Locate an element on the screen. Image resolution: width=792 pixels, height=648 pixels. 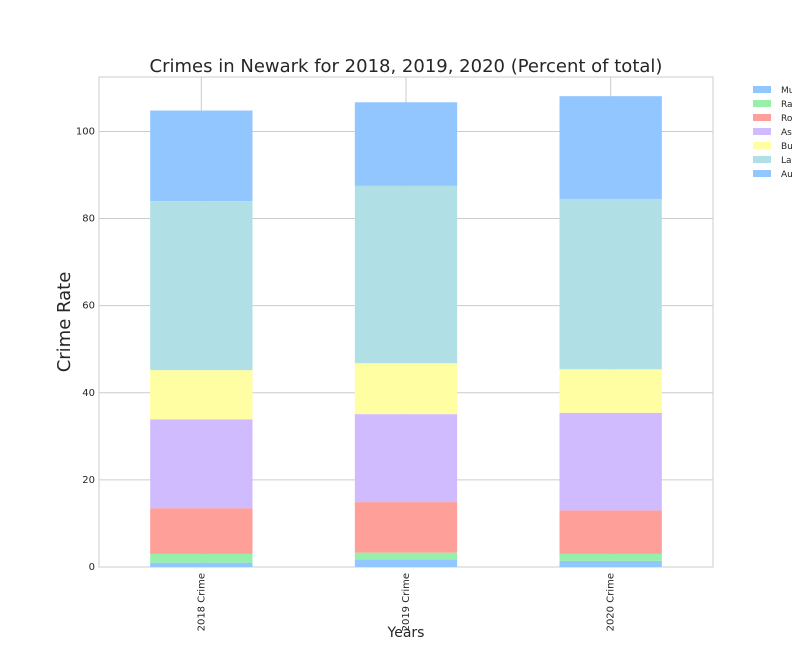
legend-label: Ra is located at coordinates (786, 105).